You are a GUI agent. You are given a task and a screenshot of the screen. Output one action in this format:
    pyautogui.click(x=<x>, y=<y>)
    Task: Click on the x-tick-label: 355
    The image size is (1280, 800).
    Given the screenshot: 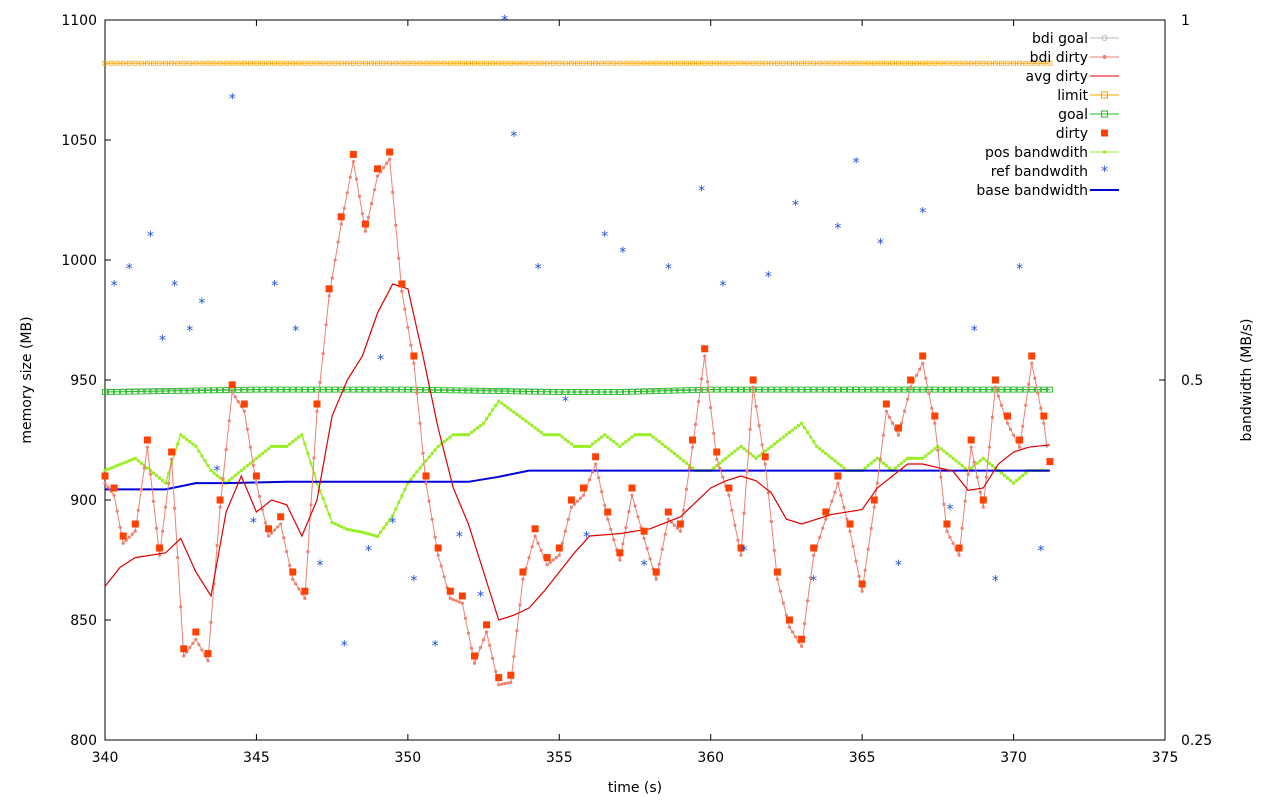 What is the action you would take?
    pyautogui.click(x=559, y=758)
    